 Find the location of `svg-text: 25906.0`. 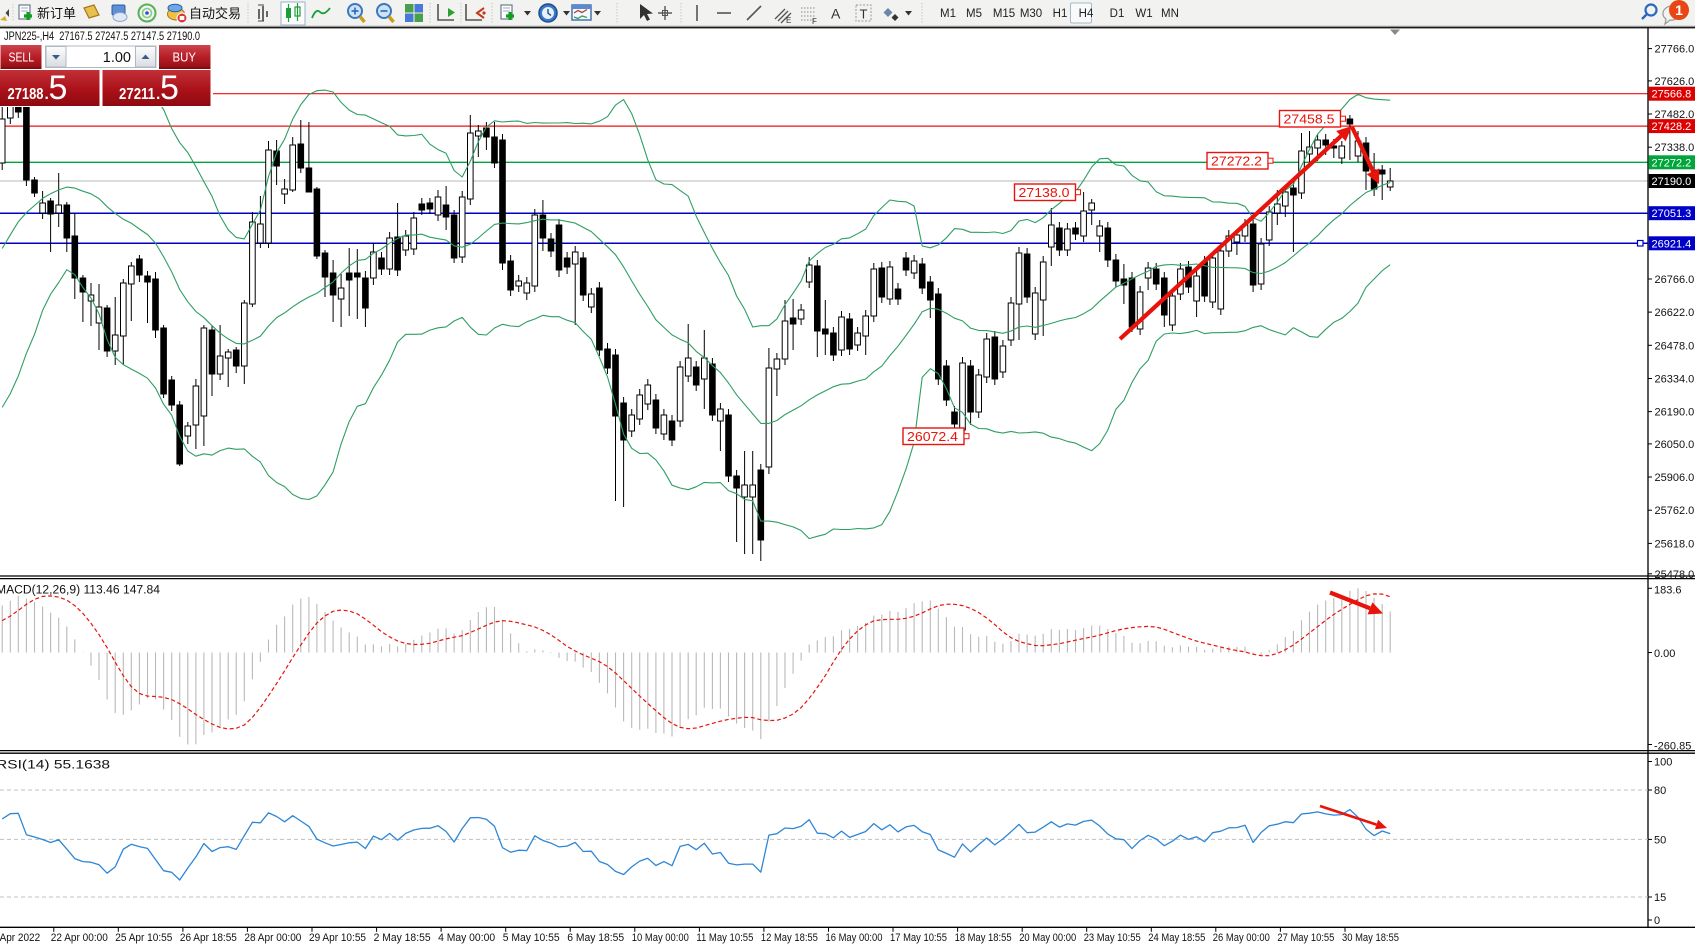

svg-text: 25906.0 is located at coordinates (1675, 478).